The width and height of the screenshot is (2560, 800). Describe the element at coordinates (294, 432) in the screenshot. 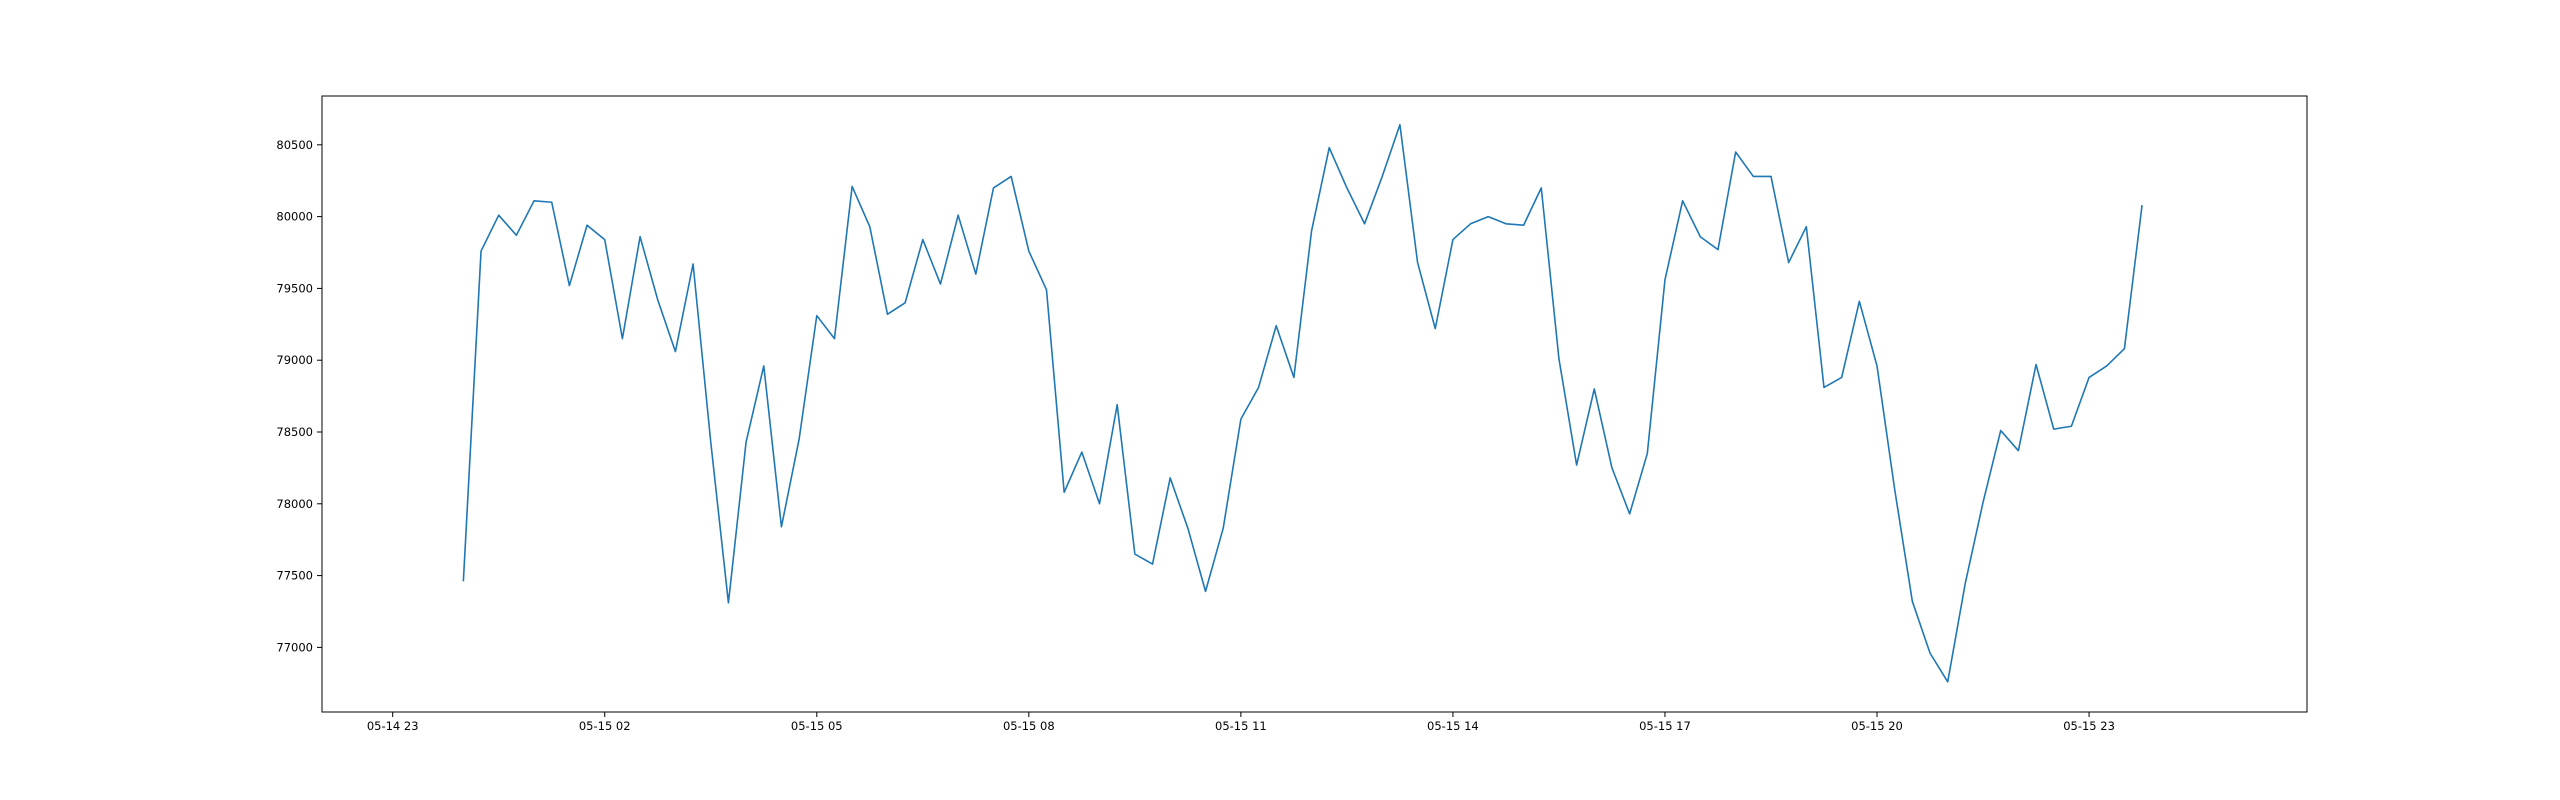

I see `y-tick-label: 78500` at that location.